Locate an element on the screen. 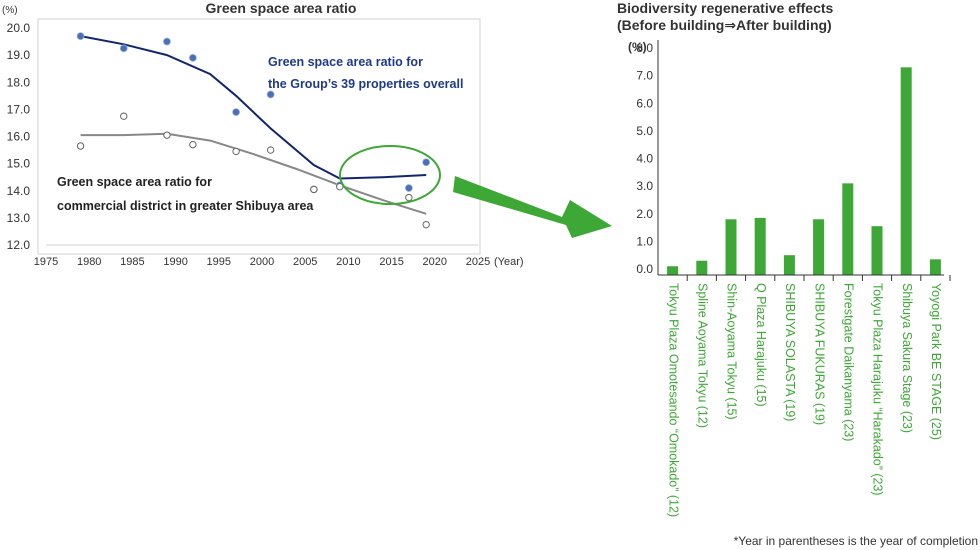  category-label: SHIBUYA SOLASTA (19) is located at coordinates (790, 352).